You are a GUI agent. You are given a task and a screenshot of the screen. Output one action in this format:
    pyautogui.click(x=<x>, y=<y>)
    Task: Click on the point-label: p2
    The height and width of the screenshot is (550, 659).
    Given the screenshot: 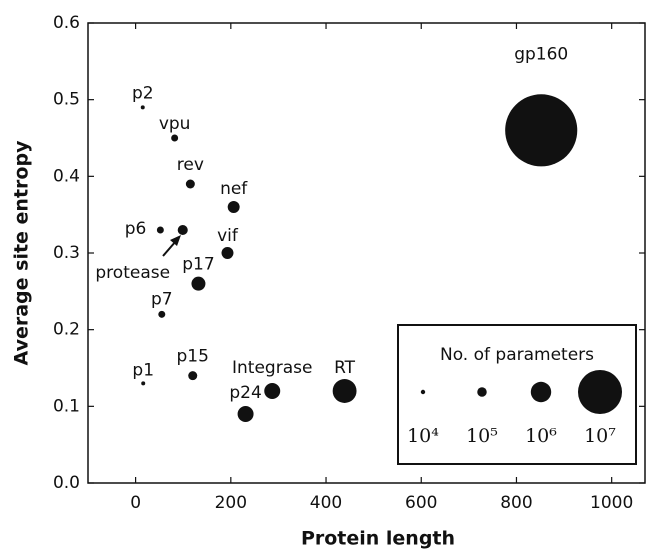 What is the action you would take?
    pyautogui.click(x=143, y=93)
    